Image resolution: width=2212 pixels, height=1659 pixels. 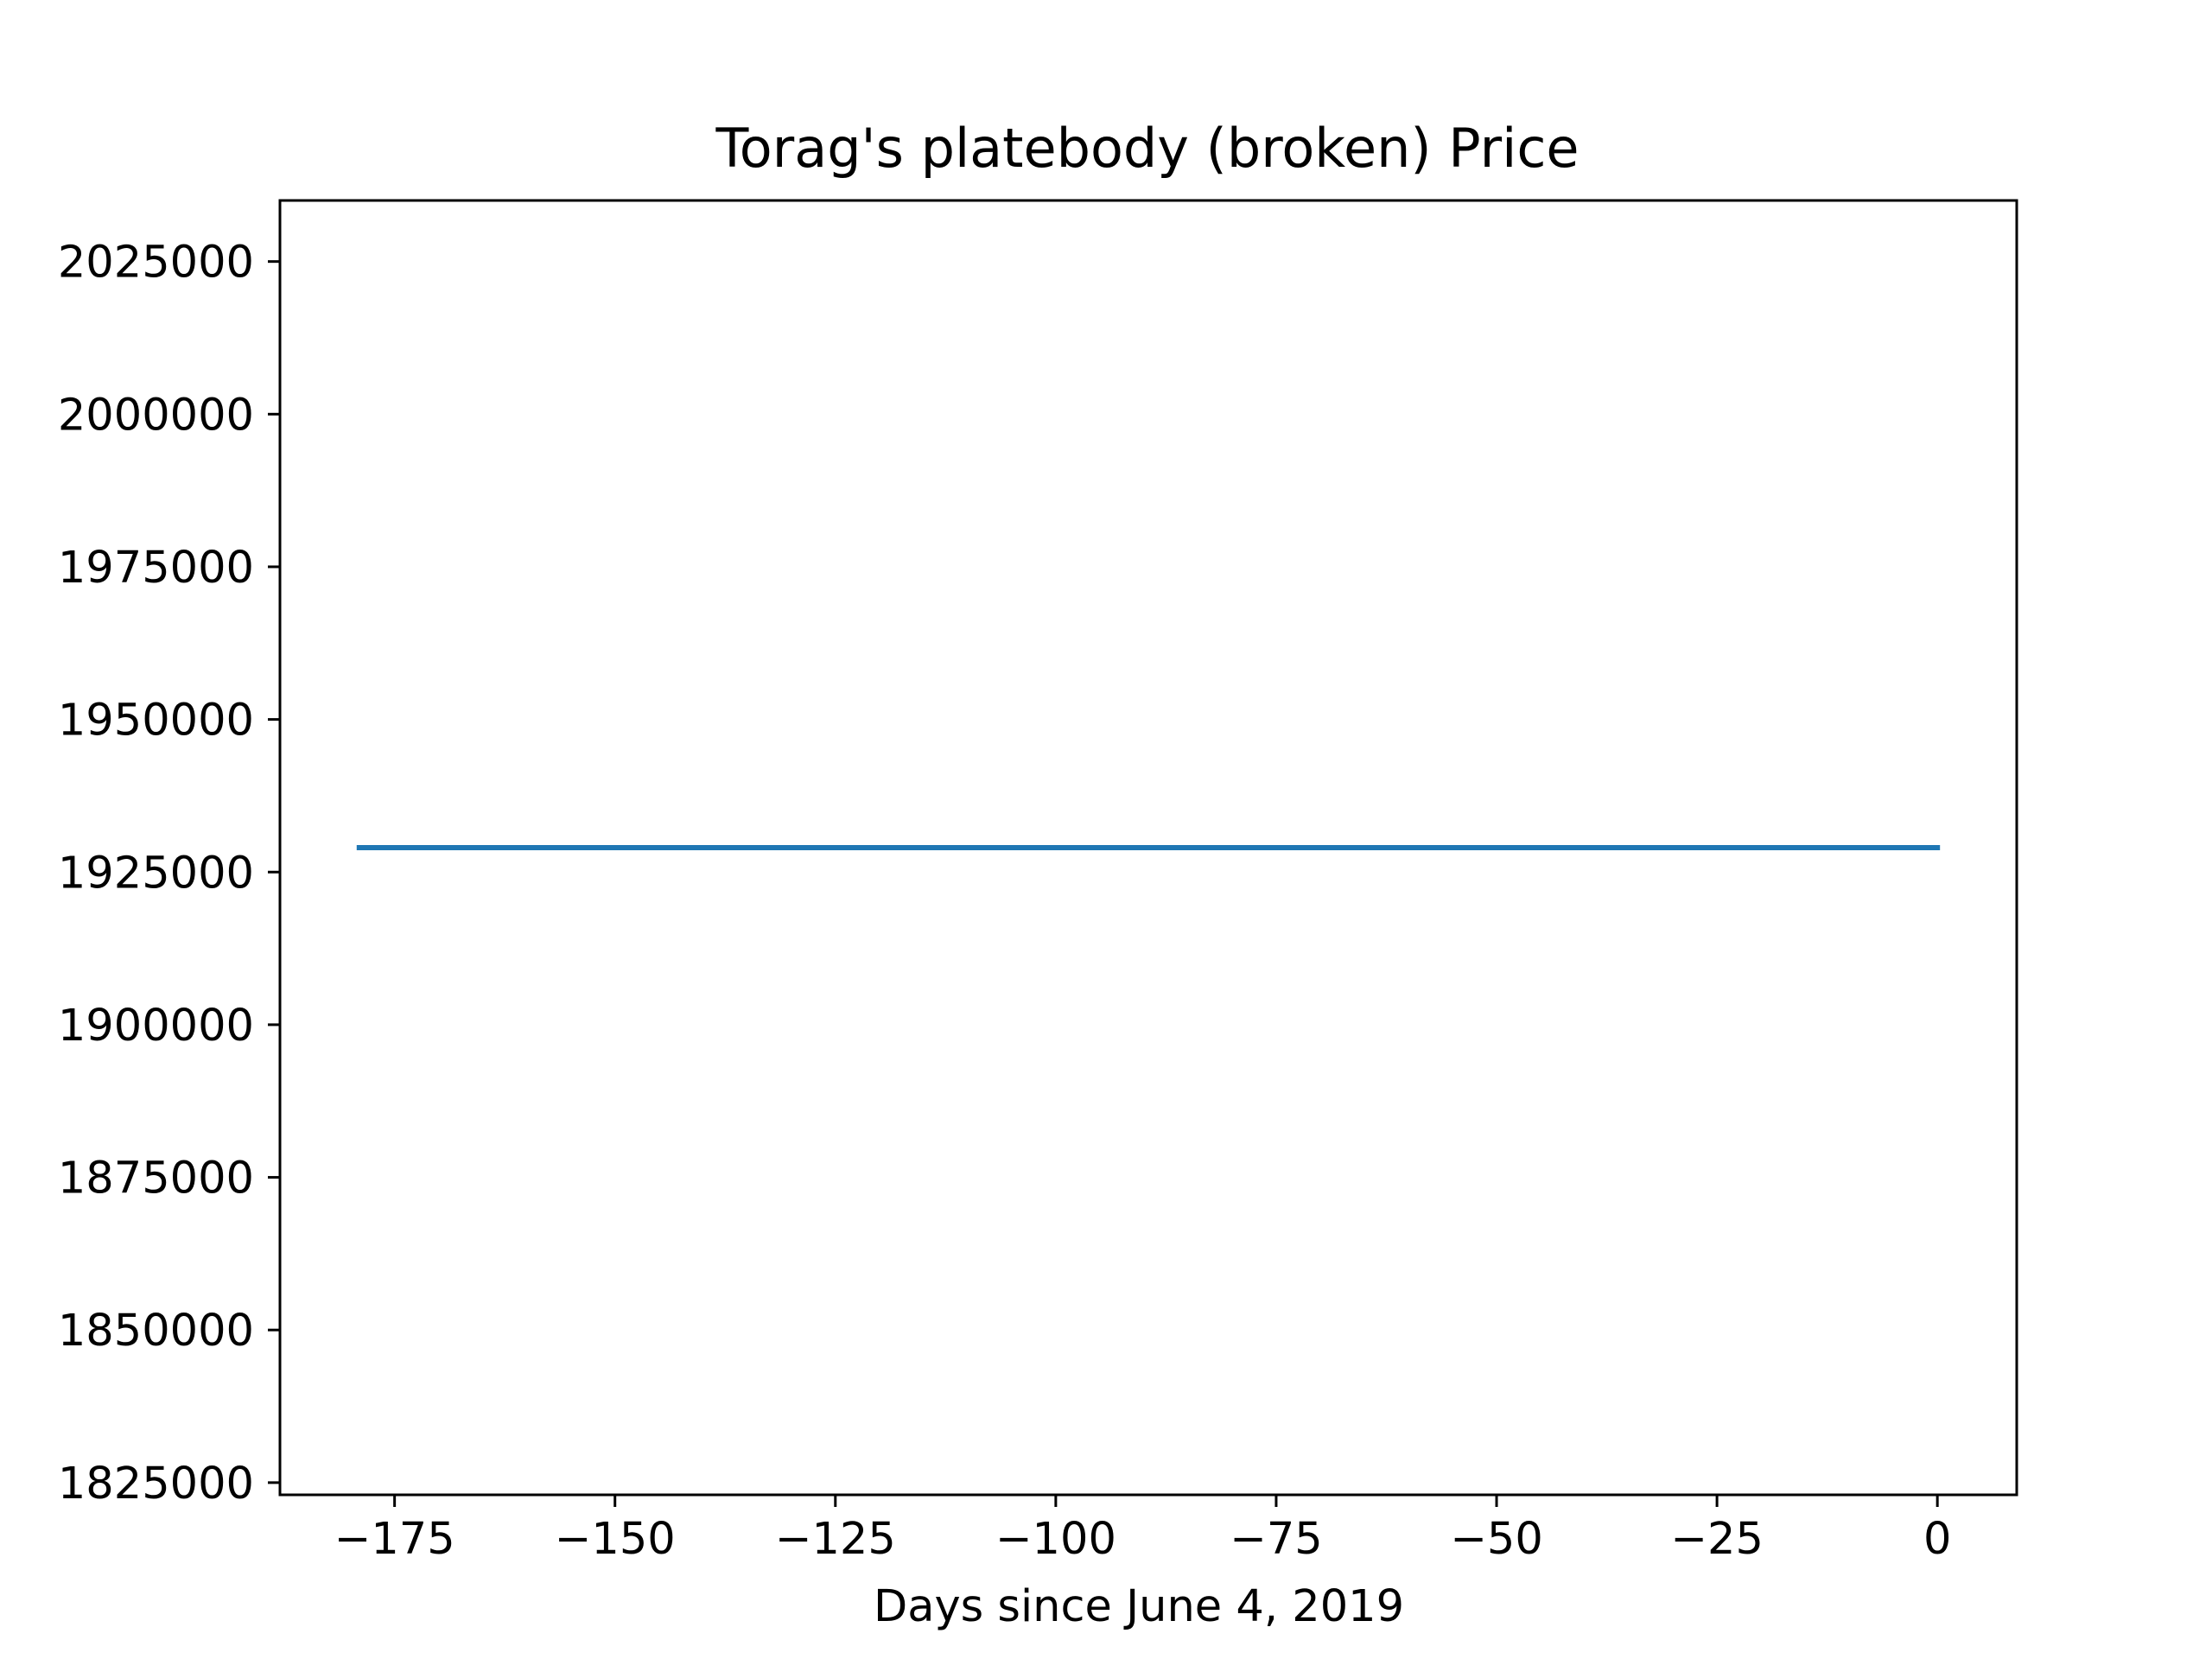 What do you see at coordinates (1496, 1539) in the screenshot?
I see `x-tick-label: −50` at bounding box center [1496, 1539].